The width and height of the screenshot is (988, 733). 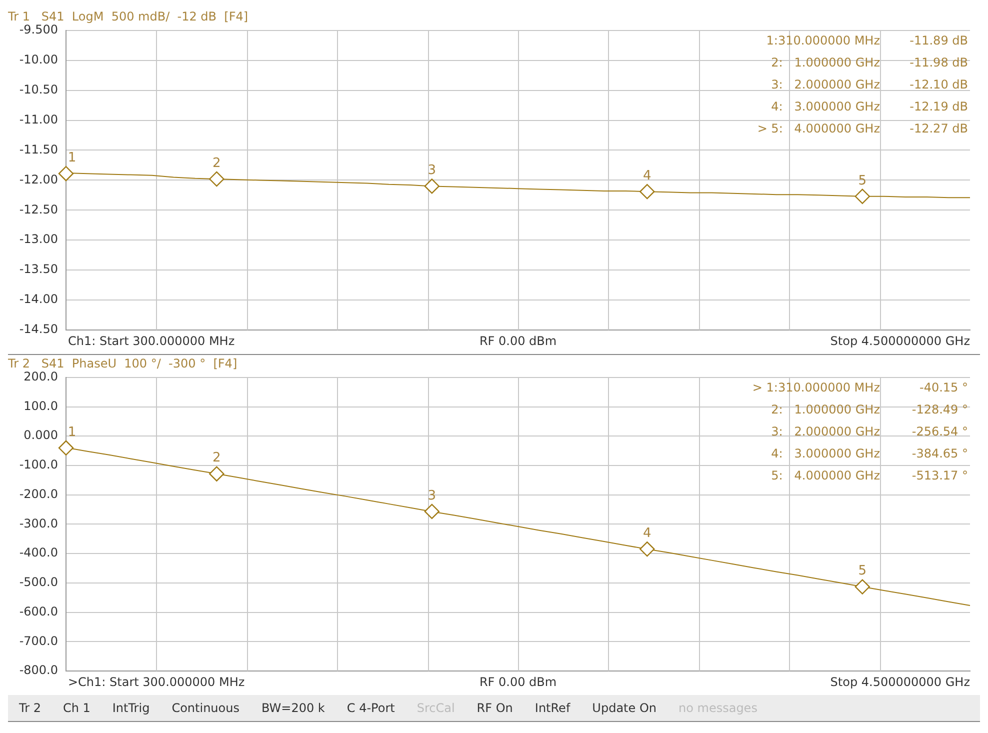 What do you see at coordinates (151, 341) in the screenshot?
I see `text: Ch1: Start 300.000000 MHz` at bounding box center [151, 341].